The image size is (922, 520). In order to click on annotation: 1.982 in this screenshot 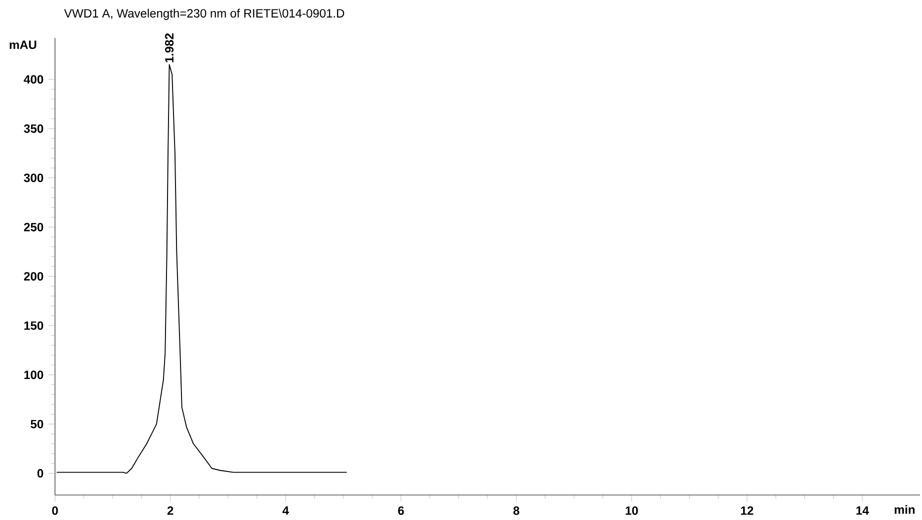, I will do `click(169, 47)`.